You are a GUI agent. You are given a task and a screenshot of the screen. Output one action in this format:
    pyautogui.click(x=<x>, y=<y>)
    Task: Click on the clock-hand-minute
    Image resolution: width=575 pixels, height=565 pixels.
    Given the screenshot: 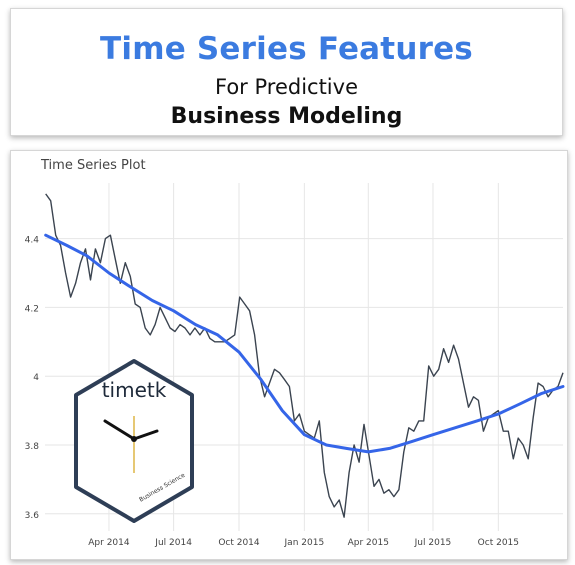 What is the action you would take?
    pyautogui.click(x=145, y=435)
    